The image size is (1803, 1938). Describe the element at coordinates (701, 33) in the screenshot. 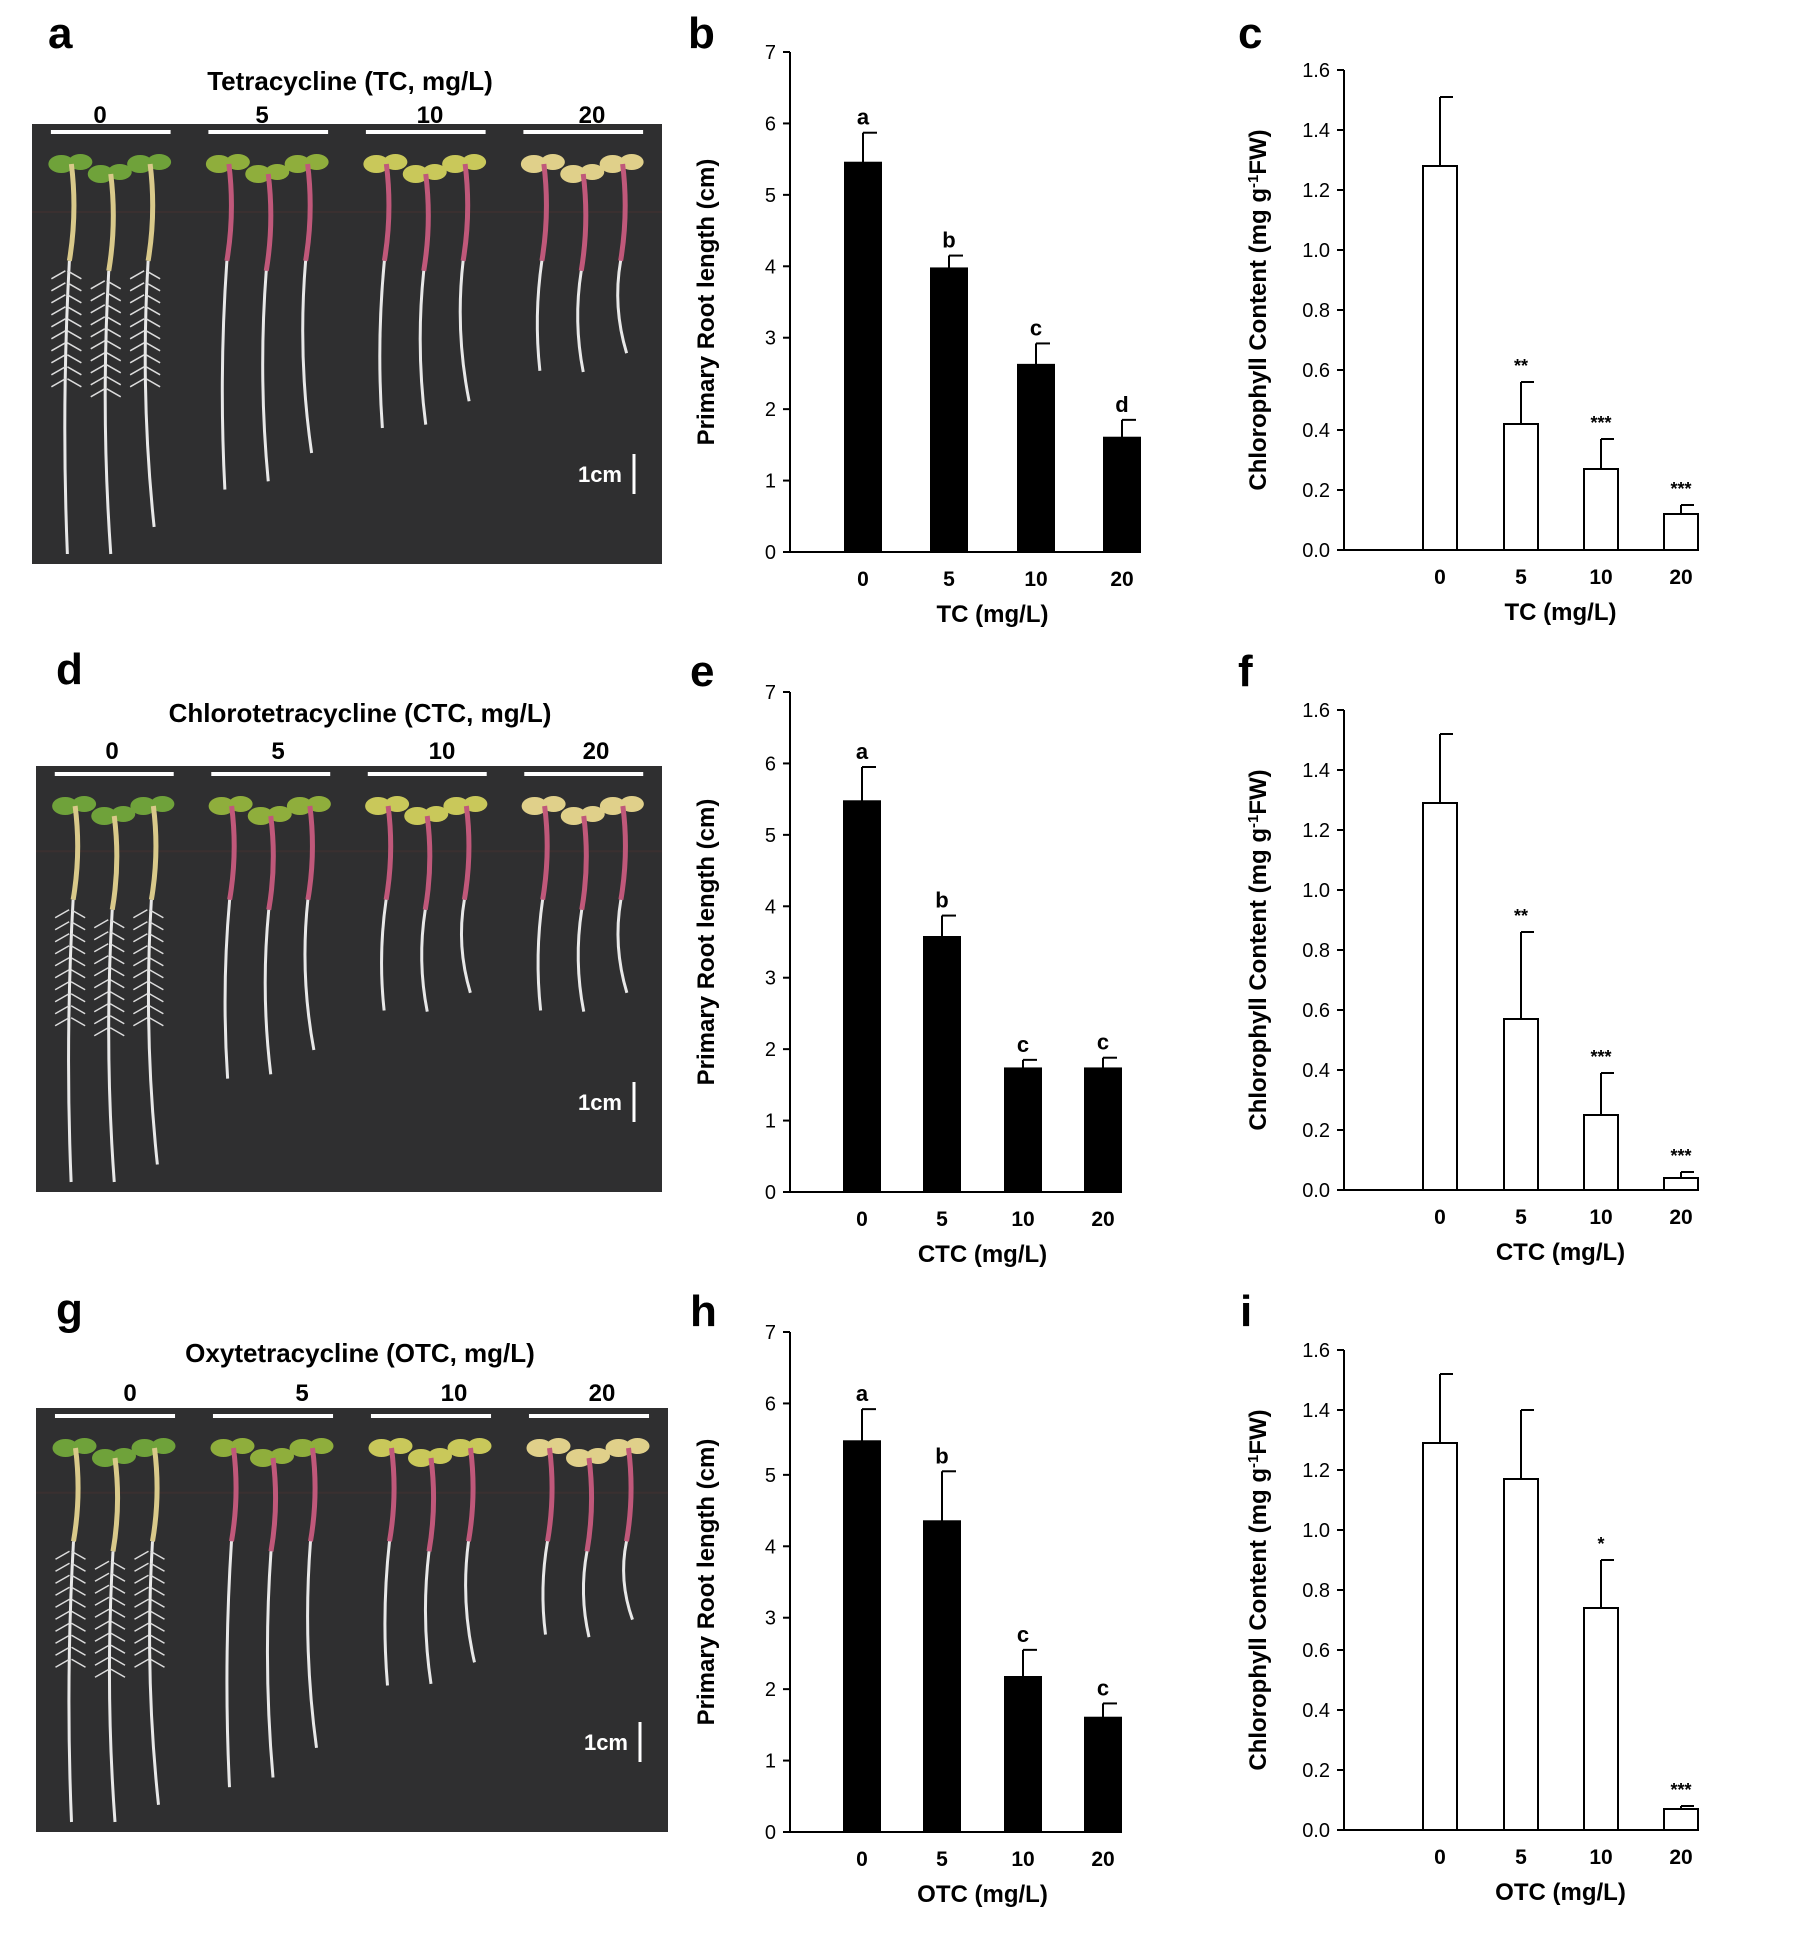

I see `panel-letter-b: b` at that location.